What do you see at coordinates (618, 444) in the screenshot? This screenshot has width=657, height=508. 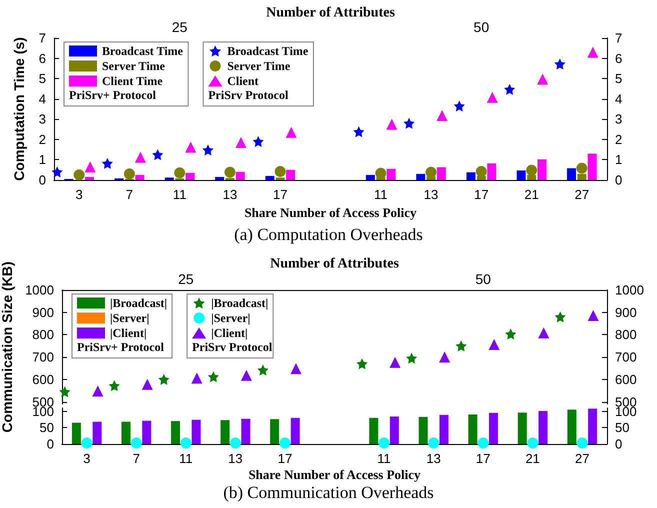 I see `y2-tick-label: 0` at bounding box center [618, 444].